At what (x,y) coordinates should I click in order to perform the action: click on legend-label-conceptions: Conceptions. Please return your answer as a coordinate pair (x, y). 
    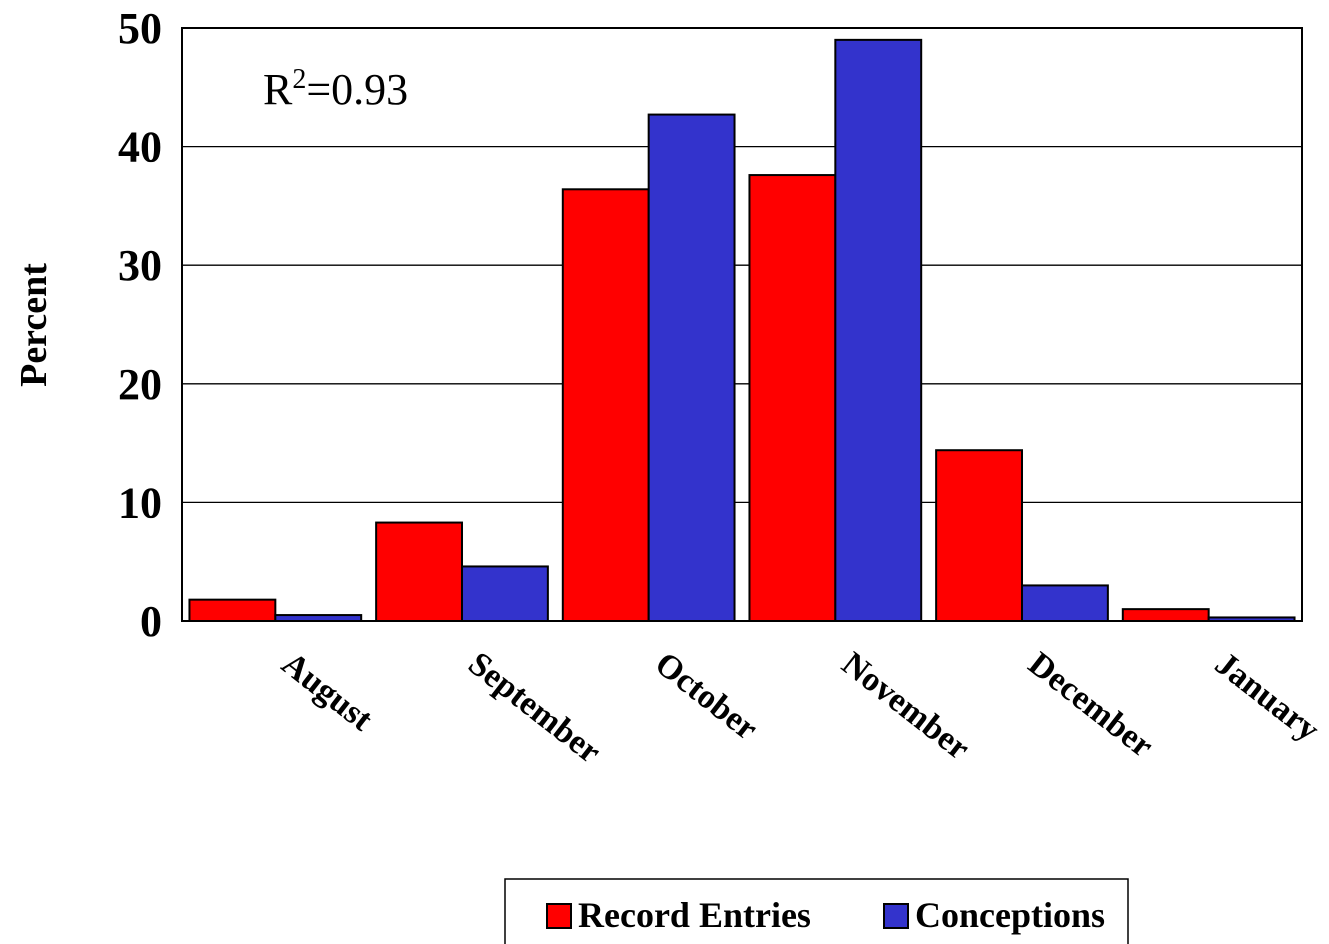
    Looking at the image, I should click on (1010, 915).